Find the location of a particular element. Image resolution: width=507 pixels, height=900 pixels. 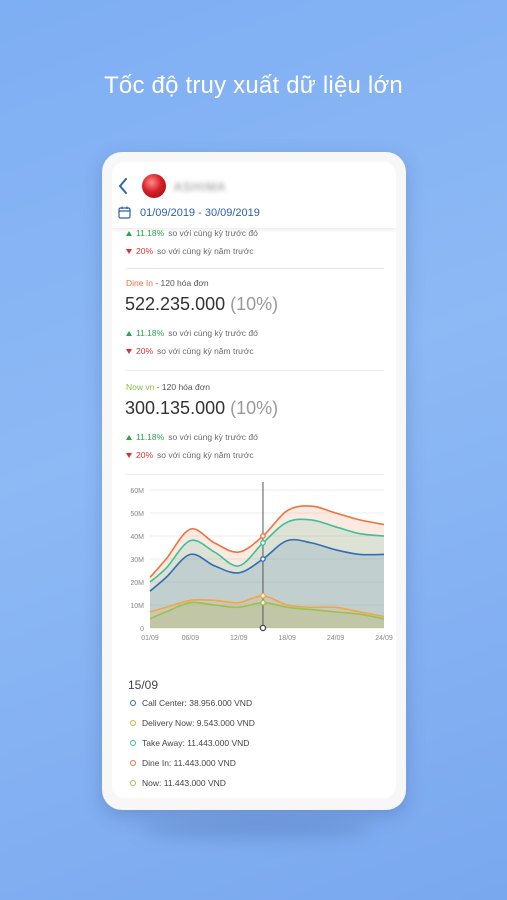

dine-in-prev-period: 11.18% so với cùng kỳ trước đó is located at coordinates (192, 333).